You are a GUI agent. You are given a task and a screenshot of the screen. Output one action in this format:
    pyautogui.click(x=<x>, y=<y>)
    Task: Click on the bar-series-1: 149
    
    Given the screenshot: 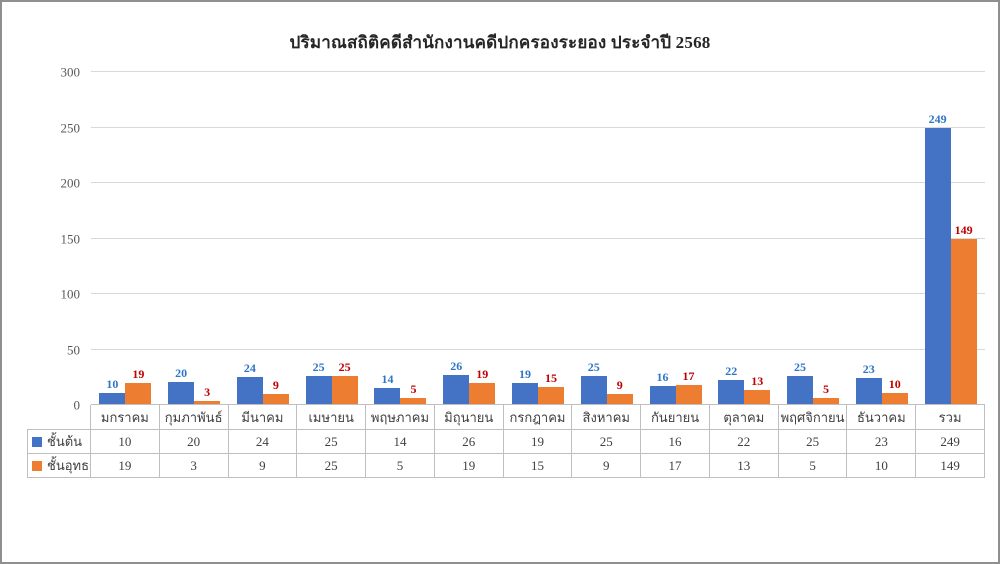 What is the action you would take?
    pyautogui.click(x=963, y=314)
    